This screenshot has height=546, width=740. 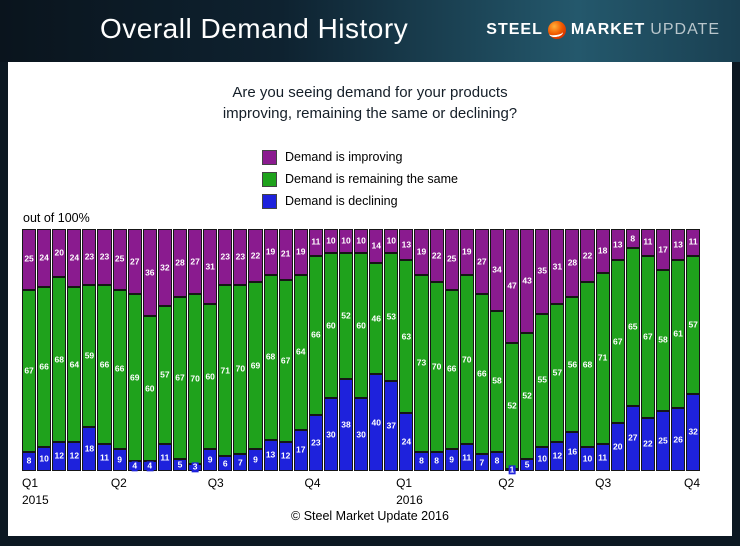 I want to click on bar-segment-declining: 4, so click(x=149, y=465).